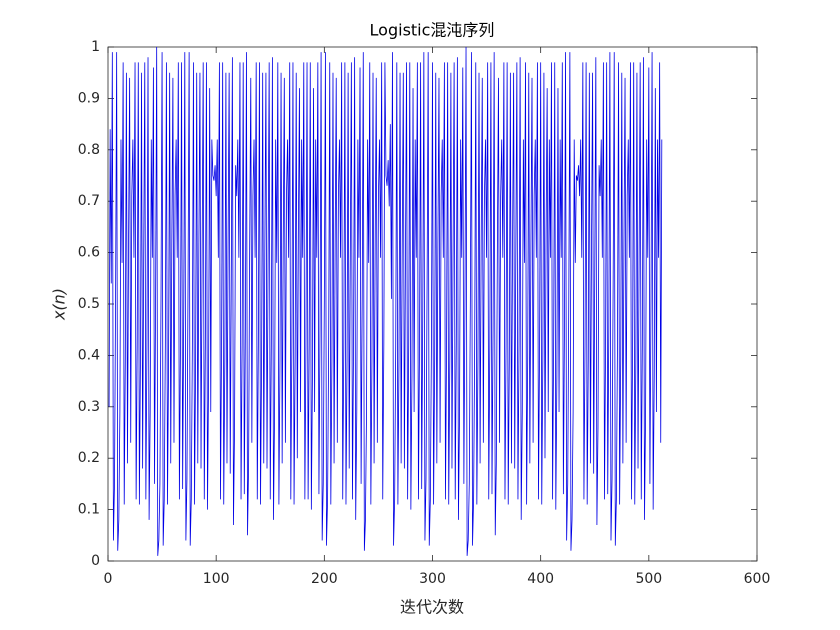 This screenshot has height=630, width=840. What do you see at coordinates (540, 579) in the screenshot?
I see `x-tick-label: 400` at bounding box center [540, 579].